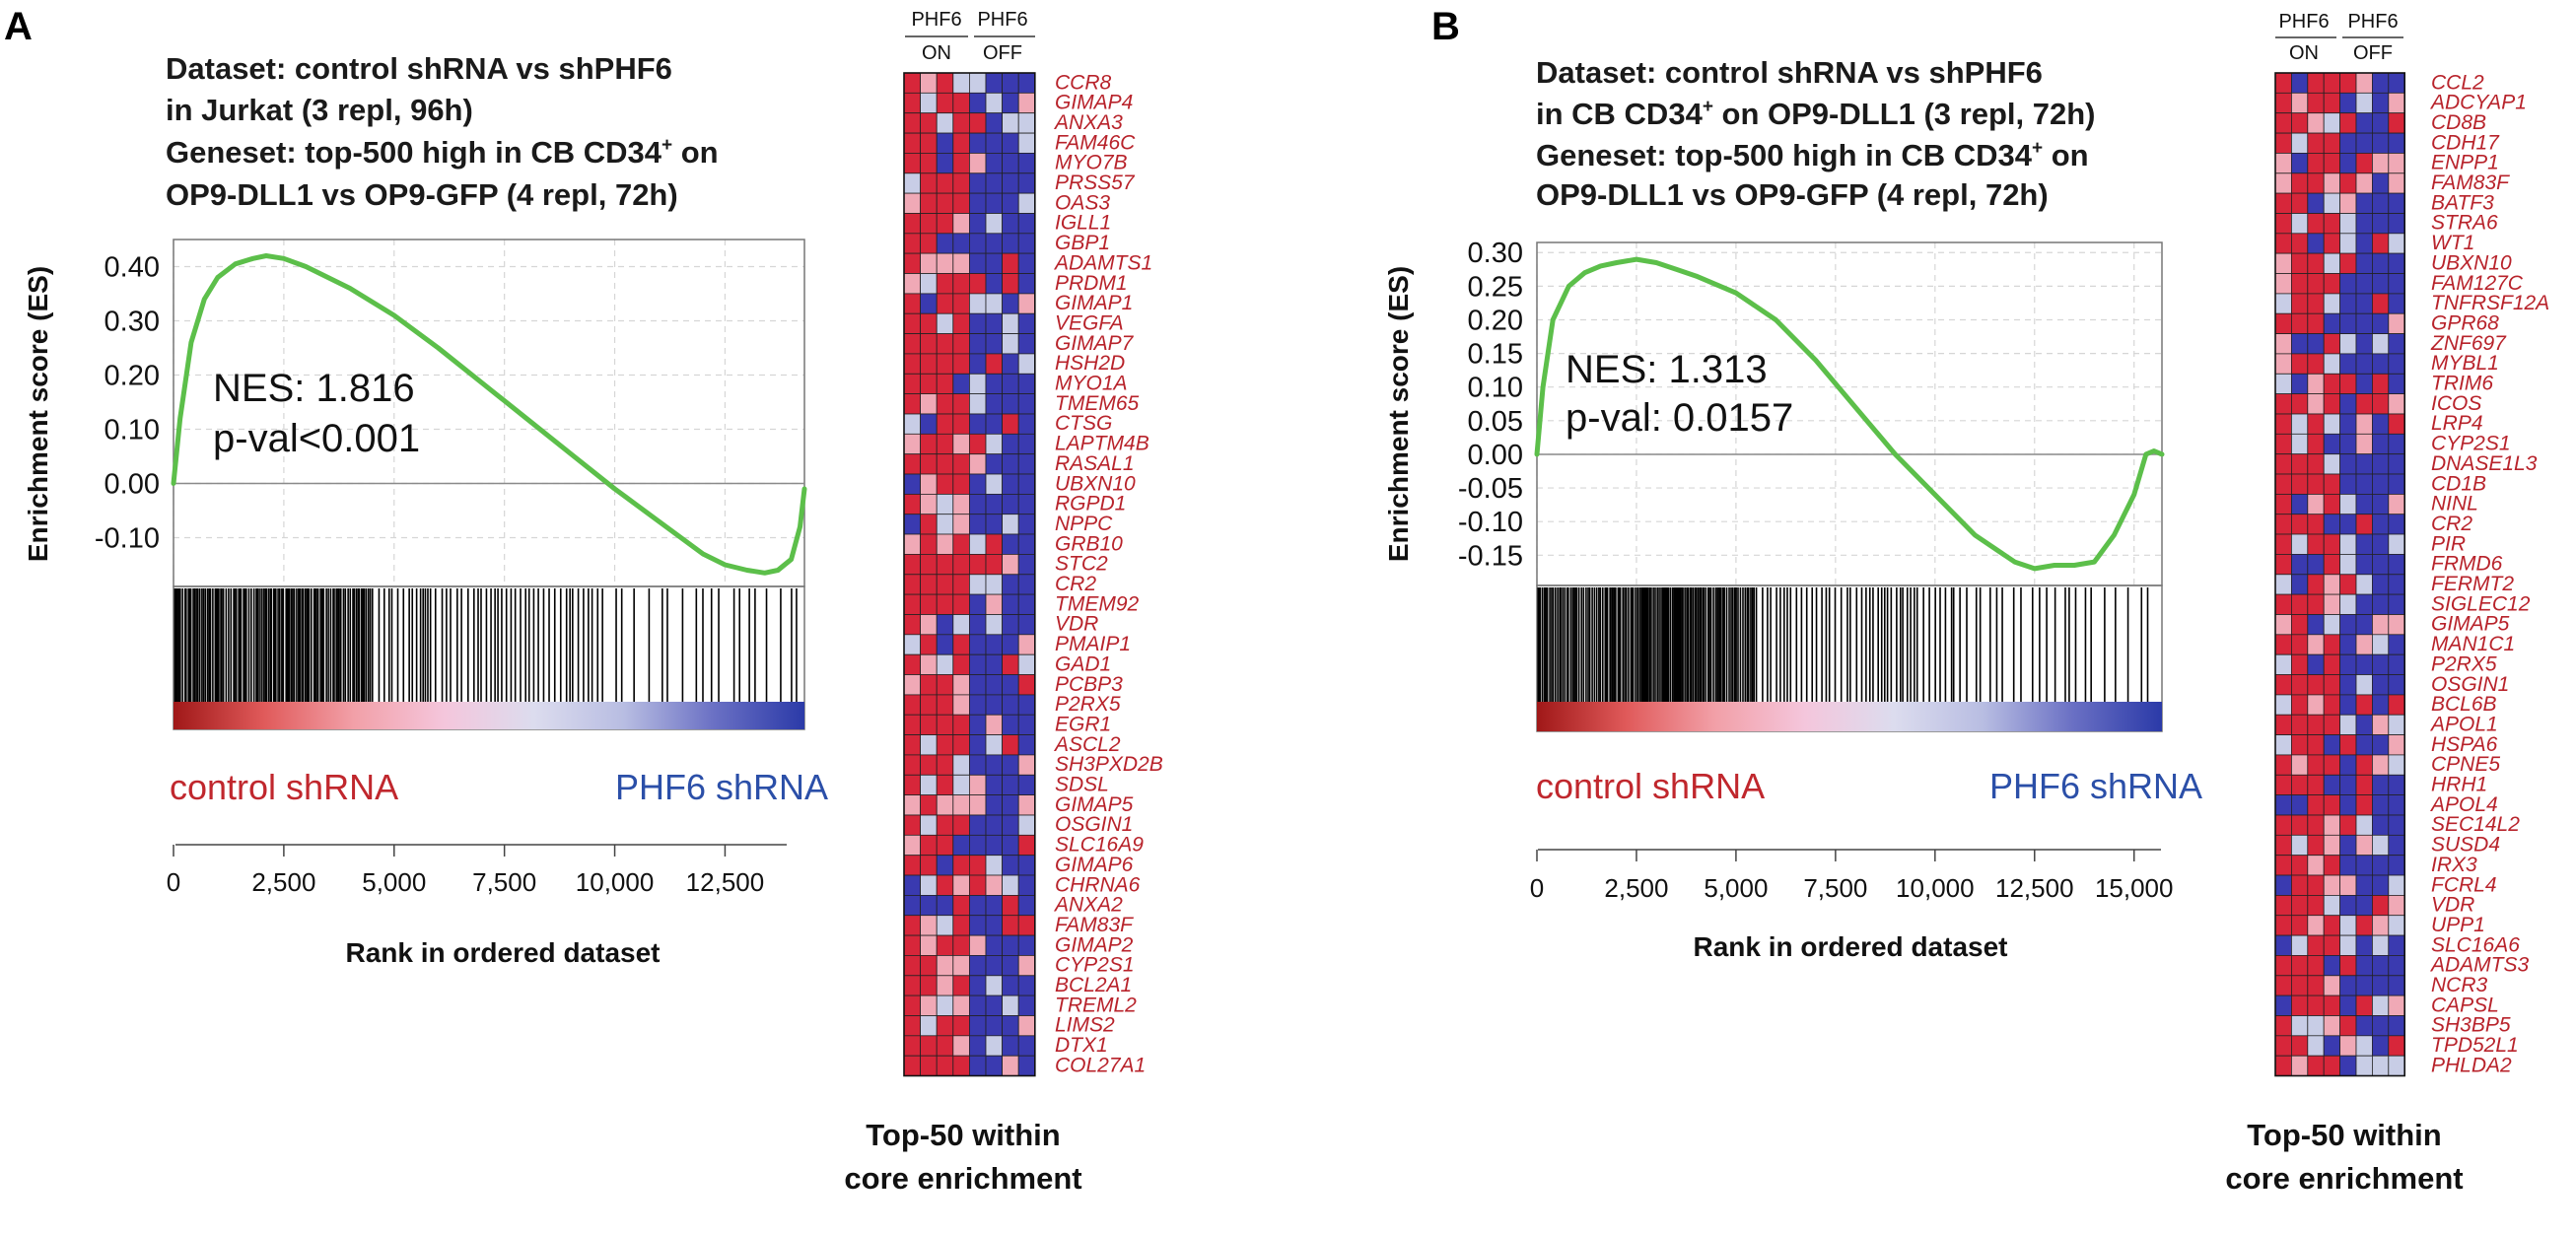 This screenshot has width=2576, height=1235. What do you see at coordinates (2465, 142) in the screenshot?
I see `gene-label: CDH17` at bounding box center [2465, 142].